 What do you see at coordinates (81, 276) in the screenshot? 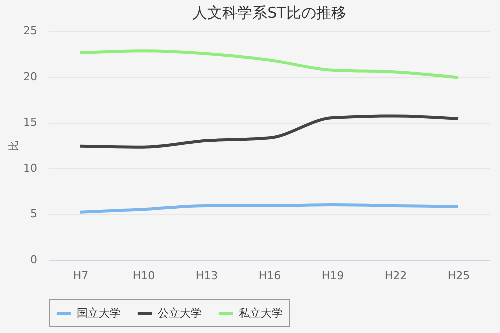
I see `x-tick-label: H7` at bounding box center [81, 276].